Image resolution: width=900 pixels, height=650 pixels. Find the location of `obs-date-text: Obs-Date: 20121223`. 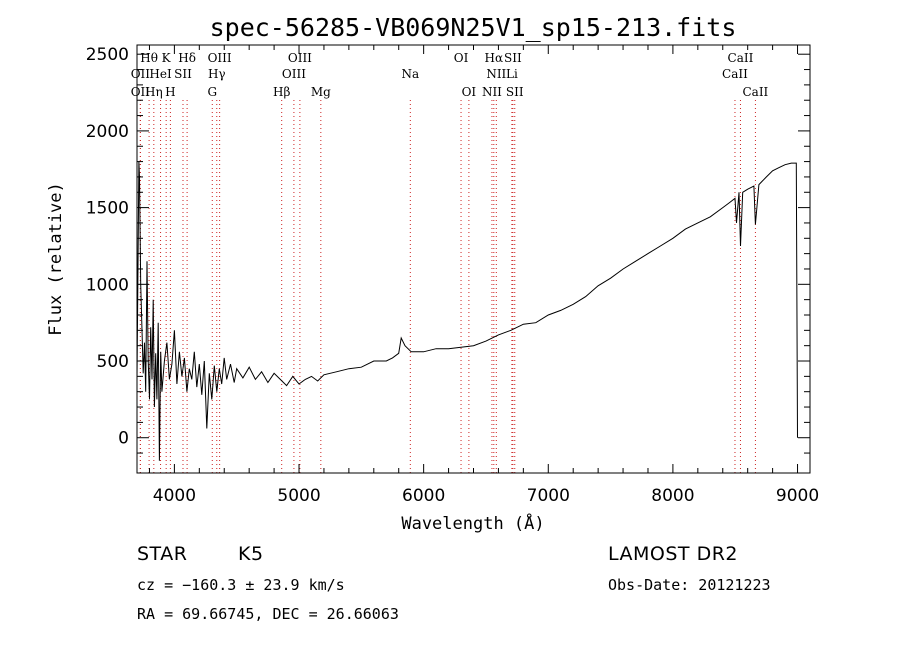

obs-date-text: Obs-Date: 20121223 is located at coordinates (689, 585).